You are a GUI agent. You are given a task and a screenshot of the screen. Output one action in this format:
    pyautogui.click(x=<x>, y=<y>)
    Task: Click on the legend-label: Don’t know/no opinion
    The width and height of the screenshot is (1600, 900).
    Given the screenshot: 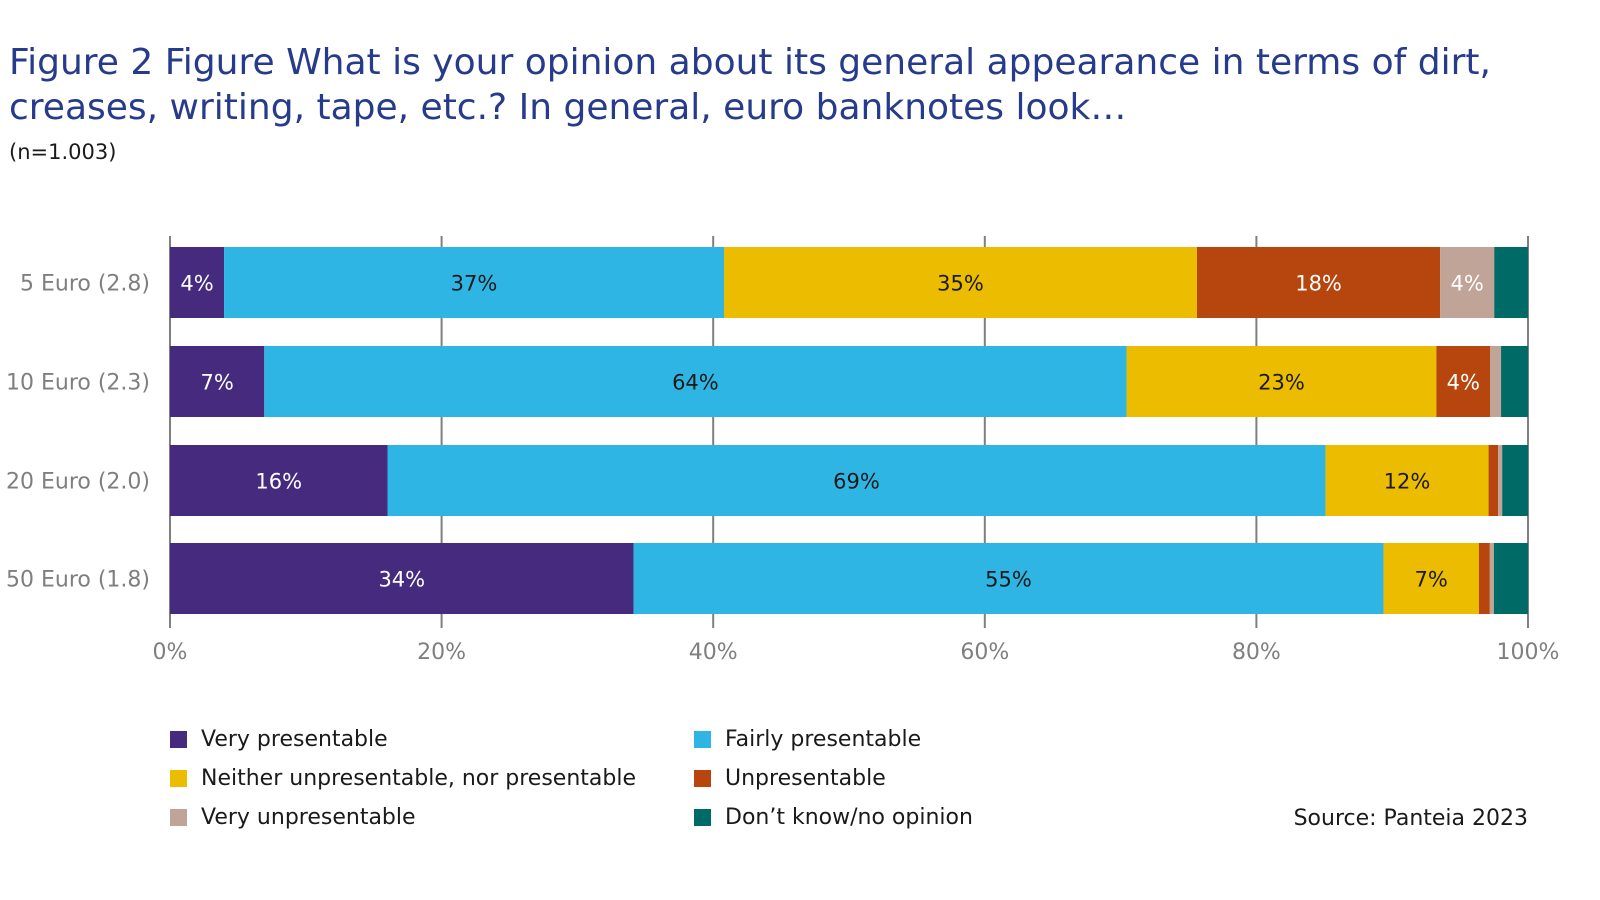 What is the action you would take?
    pyautogui.click(x=849, y=817)
    